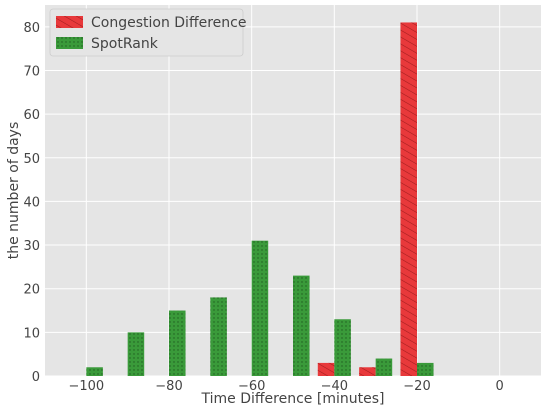  Describe the element at coordinates (14, 191) in the screenshot. I see `y-axis-label: the number of days` at that location.